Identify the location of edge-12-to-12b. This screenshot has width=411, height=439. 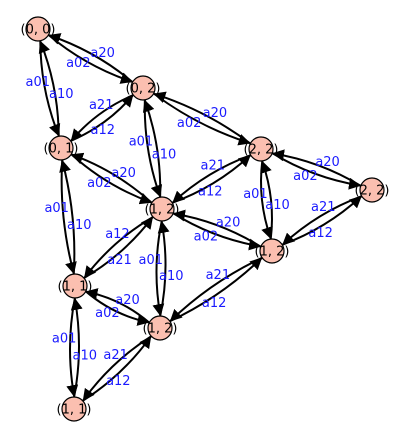
(217, 231).